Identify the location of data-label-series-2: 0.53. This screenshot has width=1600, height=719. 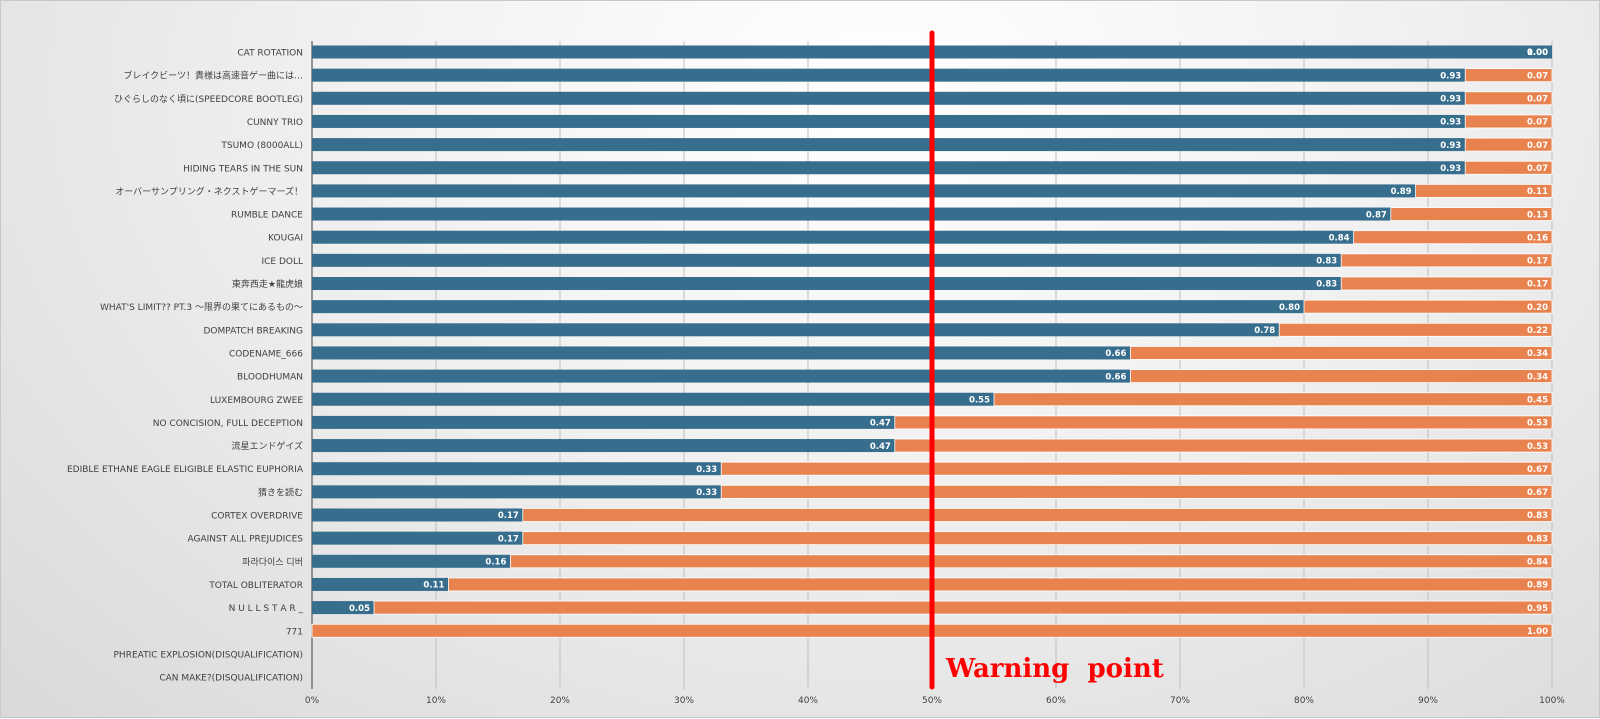
(1537, 447).